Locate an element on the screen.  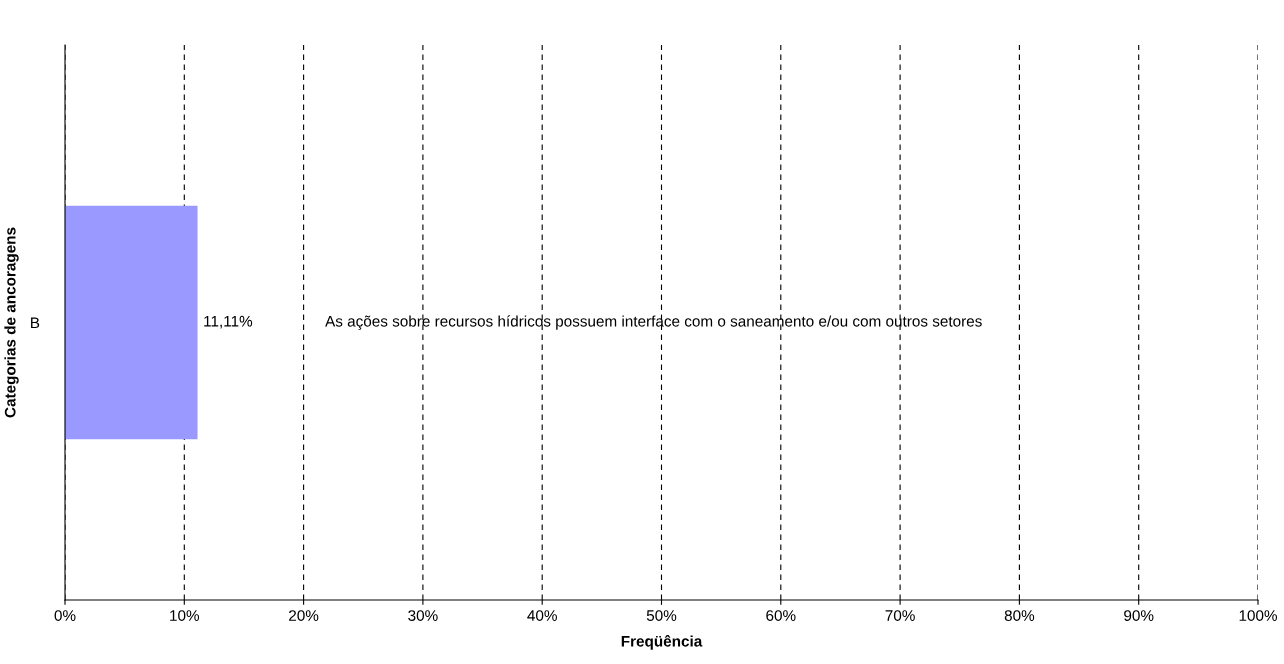
x-tick-label: 60% is located at coordinates (781, 615).